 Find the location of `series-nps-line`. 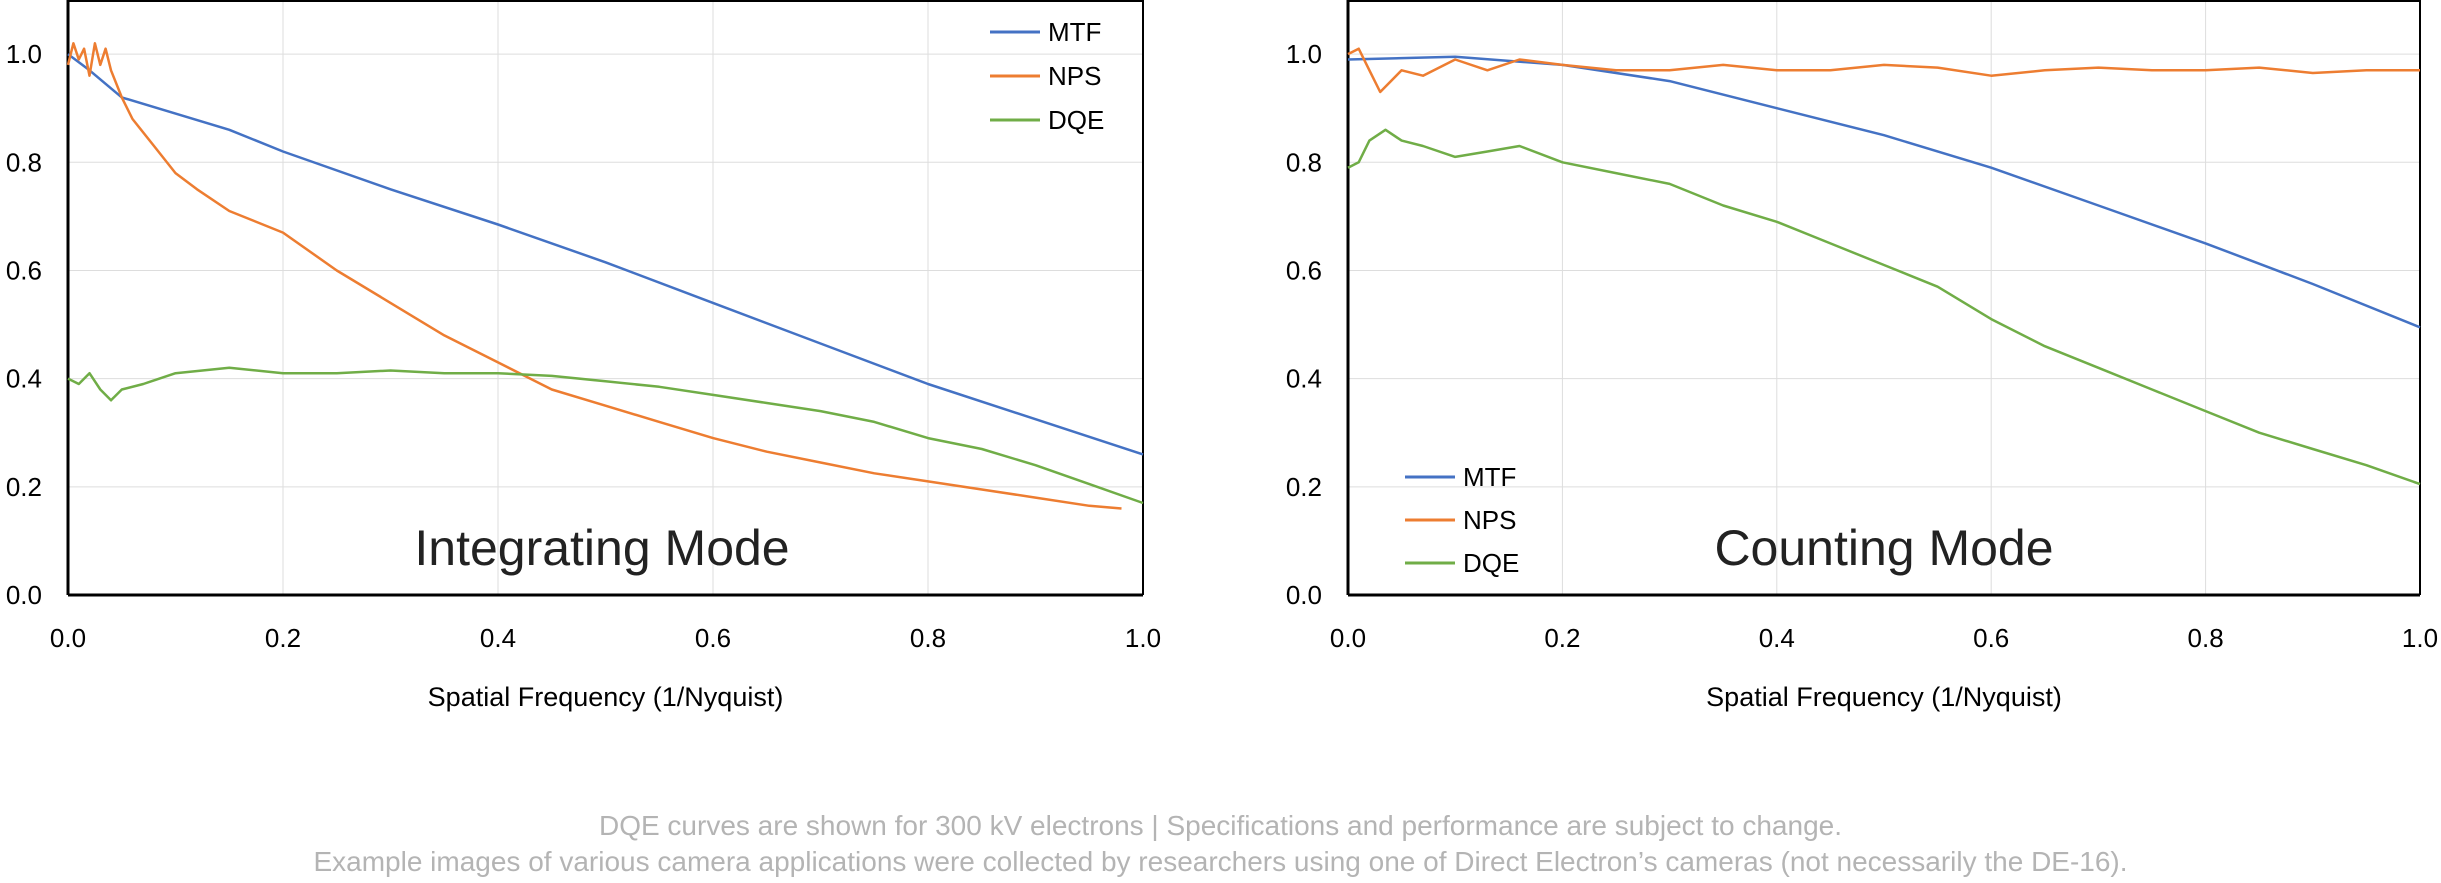

series-nps-line is located at coordinates (1883, 70).